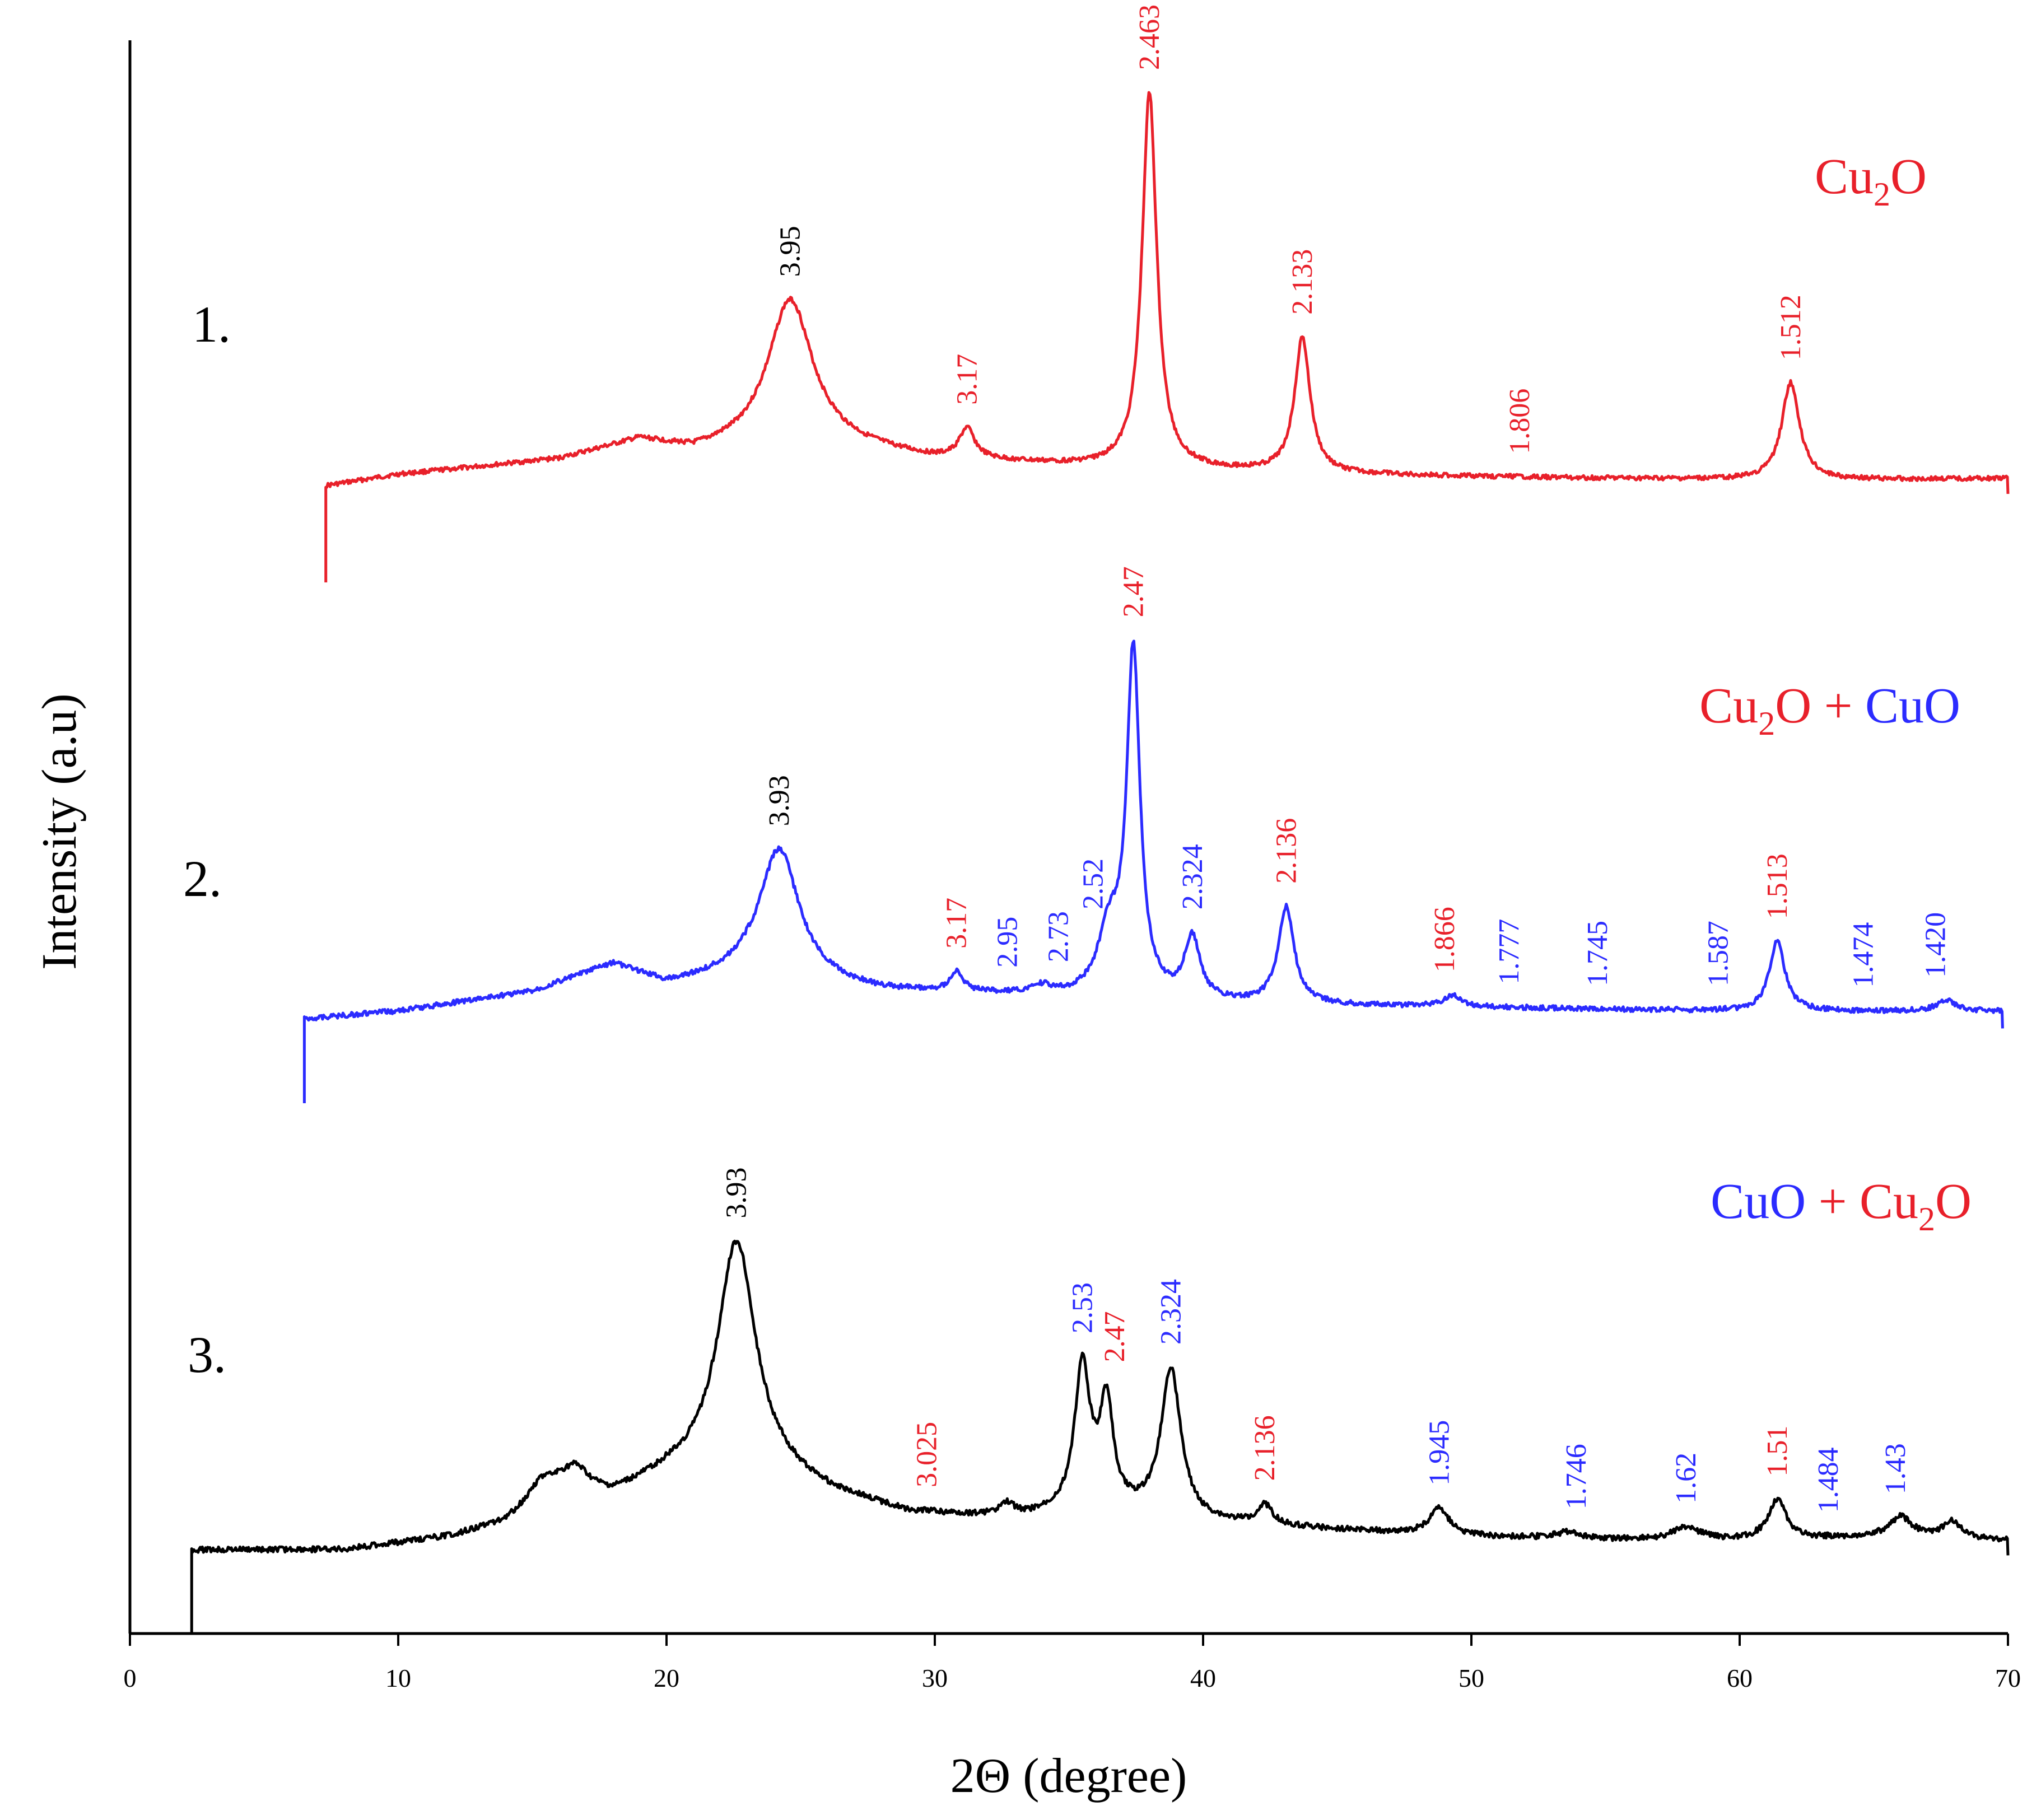 This screenshot has height=1820, width=2041. Describe the element at coordinates (398, 1678) in the screenshot. I see `x-tick-label: 10` at that location.